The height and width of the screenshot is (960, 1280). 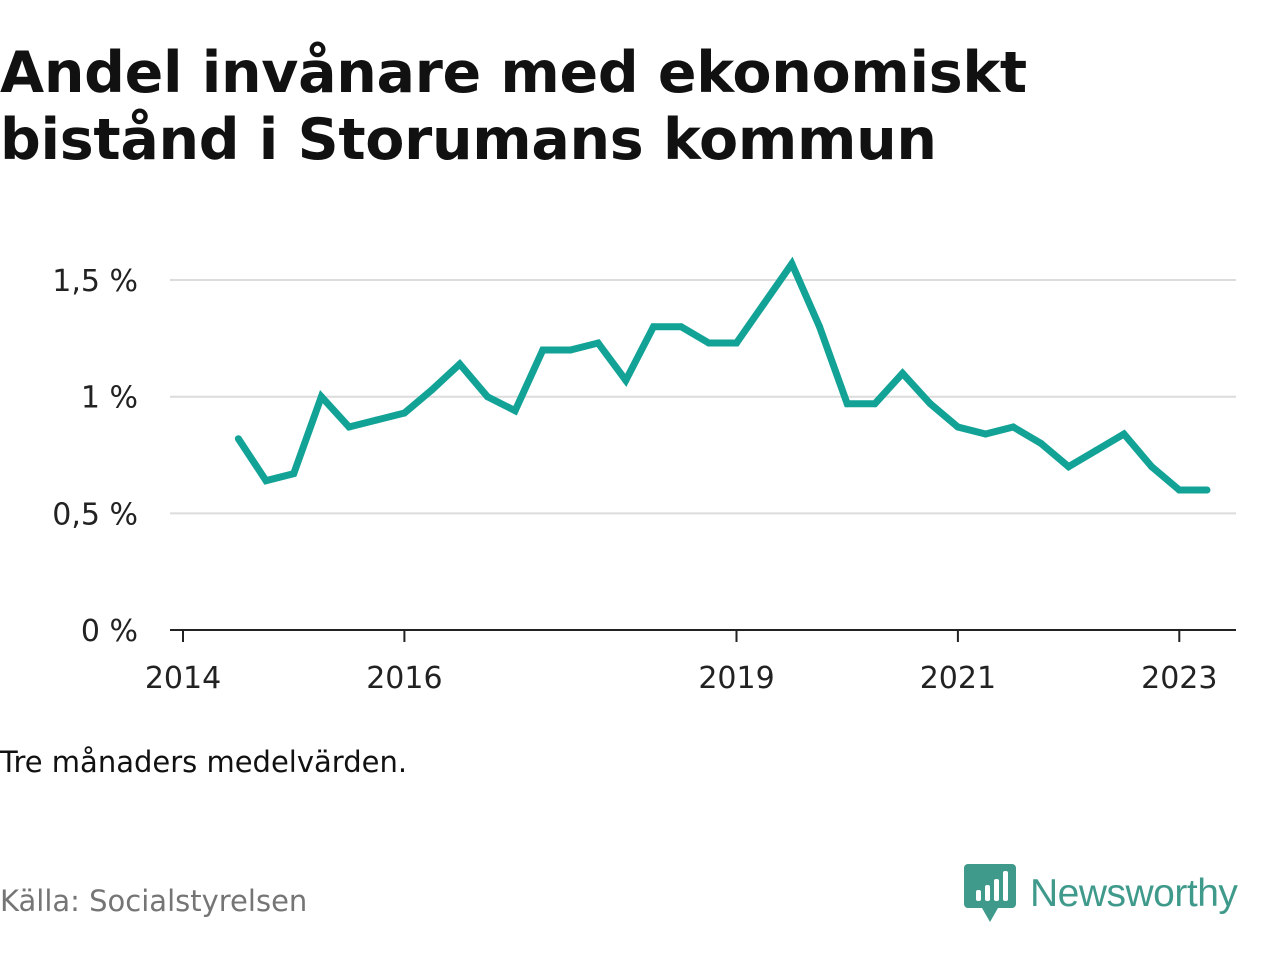 I want to click on y-tick-label: 0,5 %, so click(x=95, y=514).